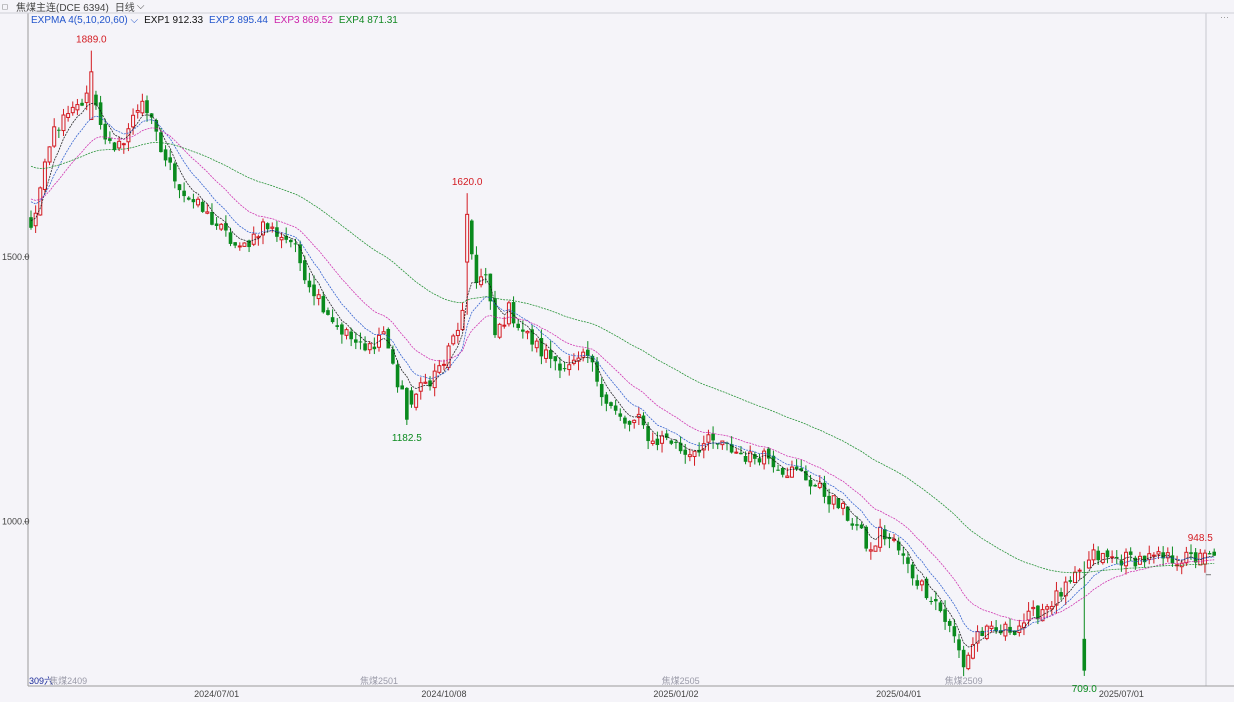 Image resolution: width=1234 pixels, height=702 pixels. Describe the element at coordinates (5, 6) in the screenshot. I see `window-menu-icon: ◻` at that location.